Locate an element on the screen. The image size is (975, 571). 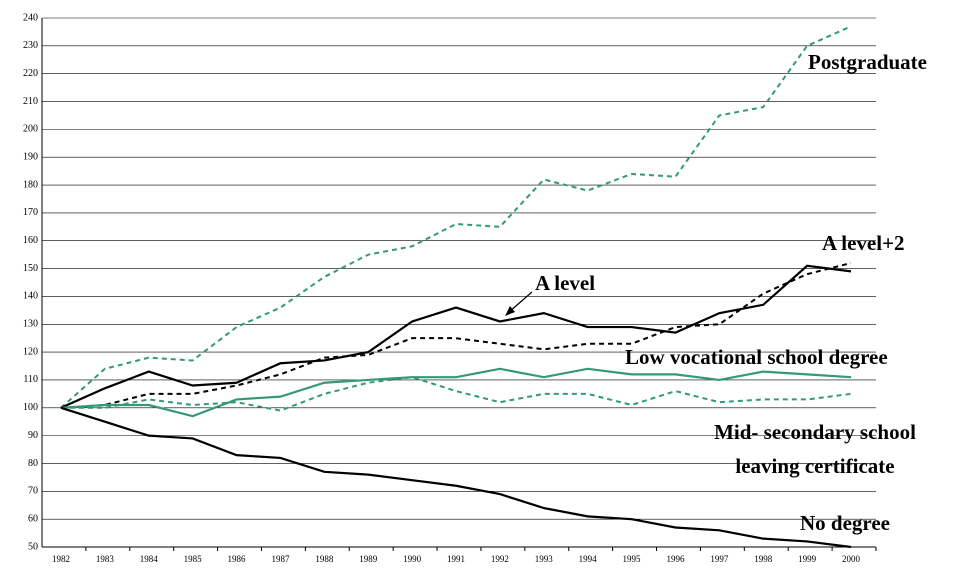
y-tick-label: 90 is located at coordinates (33, 435).